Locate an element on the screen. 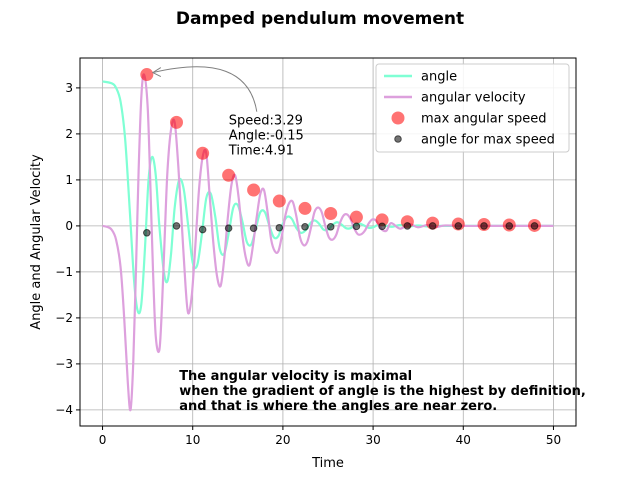 Image resolution: width=640 pixels, height=480 pixels. legend-item: angular velocity is located at coordinates (455, 98).